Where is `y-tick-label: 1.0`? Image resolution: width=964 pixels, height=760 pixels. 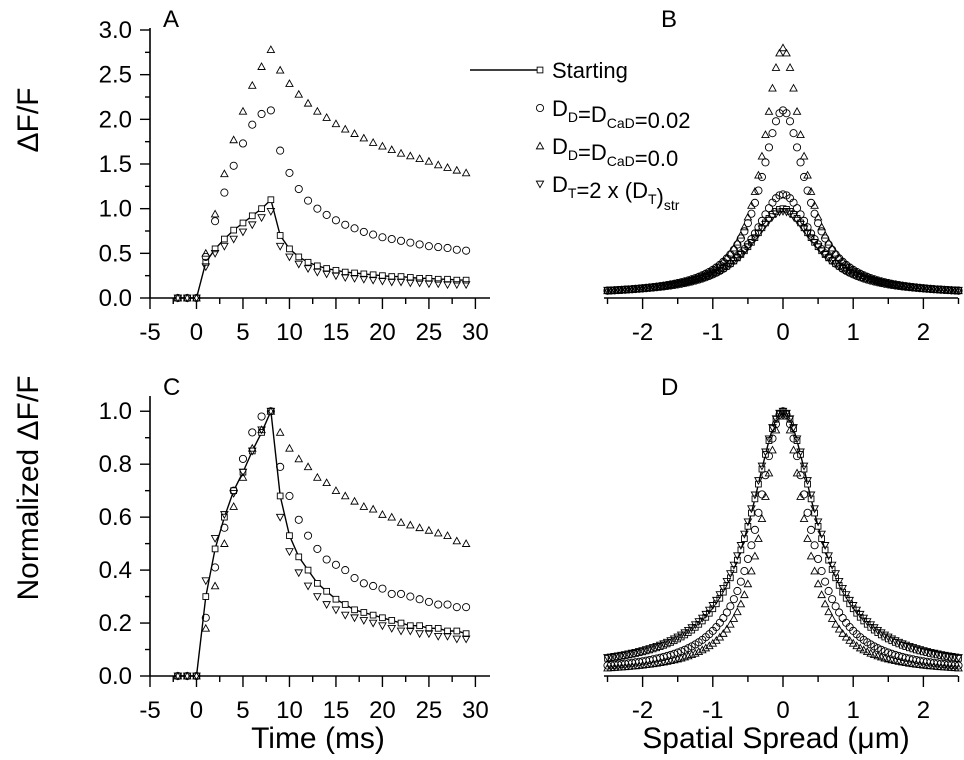
y-tick-label: 1.0 is located at coordinates (115, 209).